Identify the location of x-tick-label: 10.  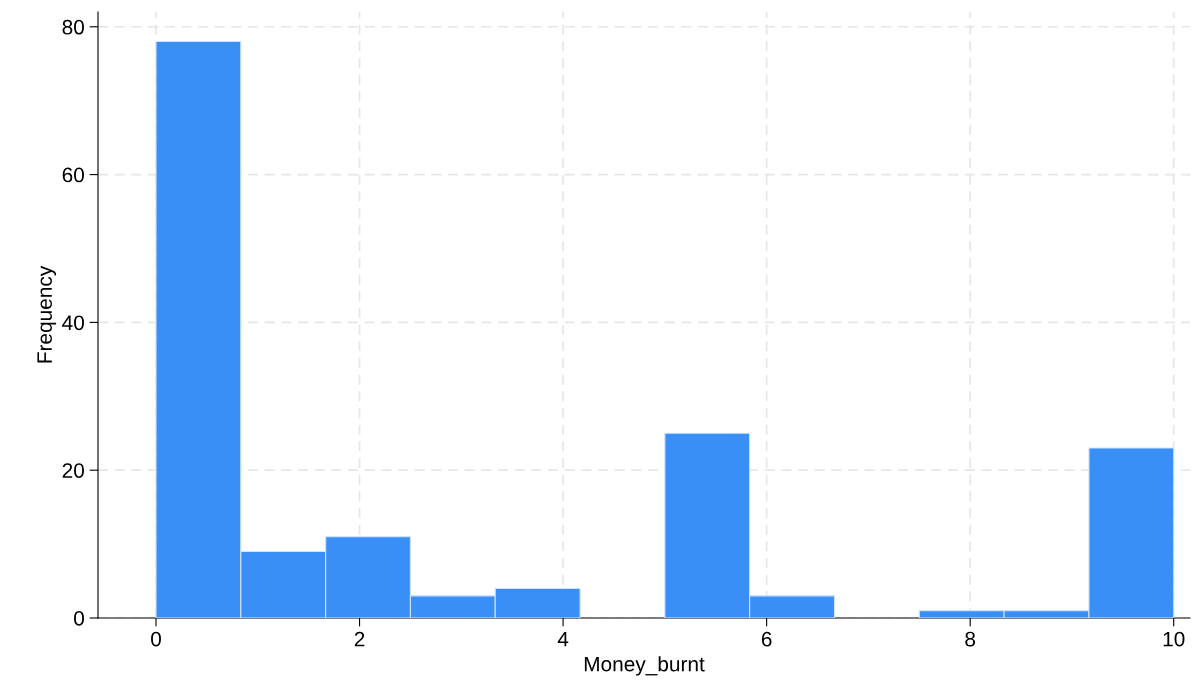
(1174, 639).